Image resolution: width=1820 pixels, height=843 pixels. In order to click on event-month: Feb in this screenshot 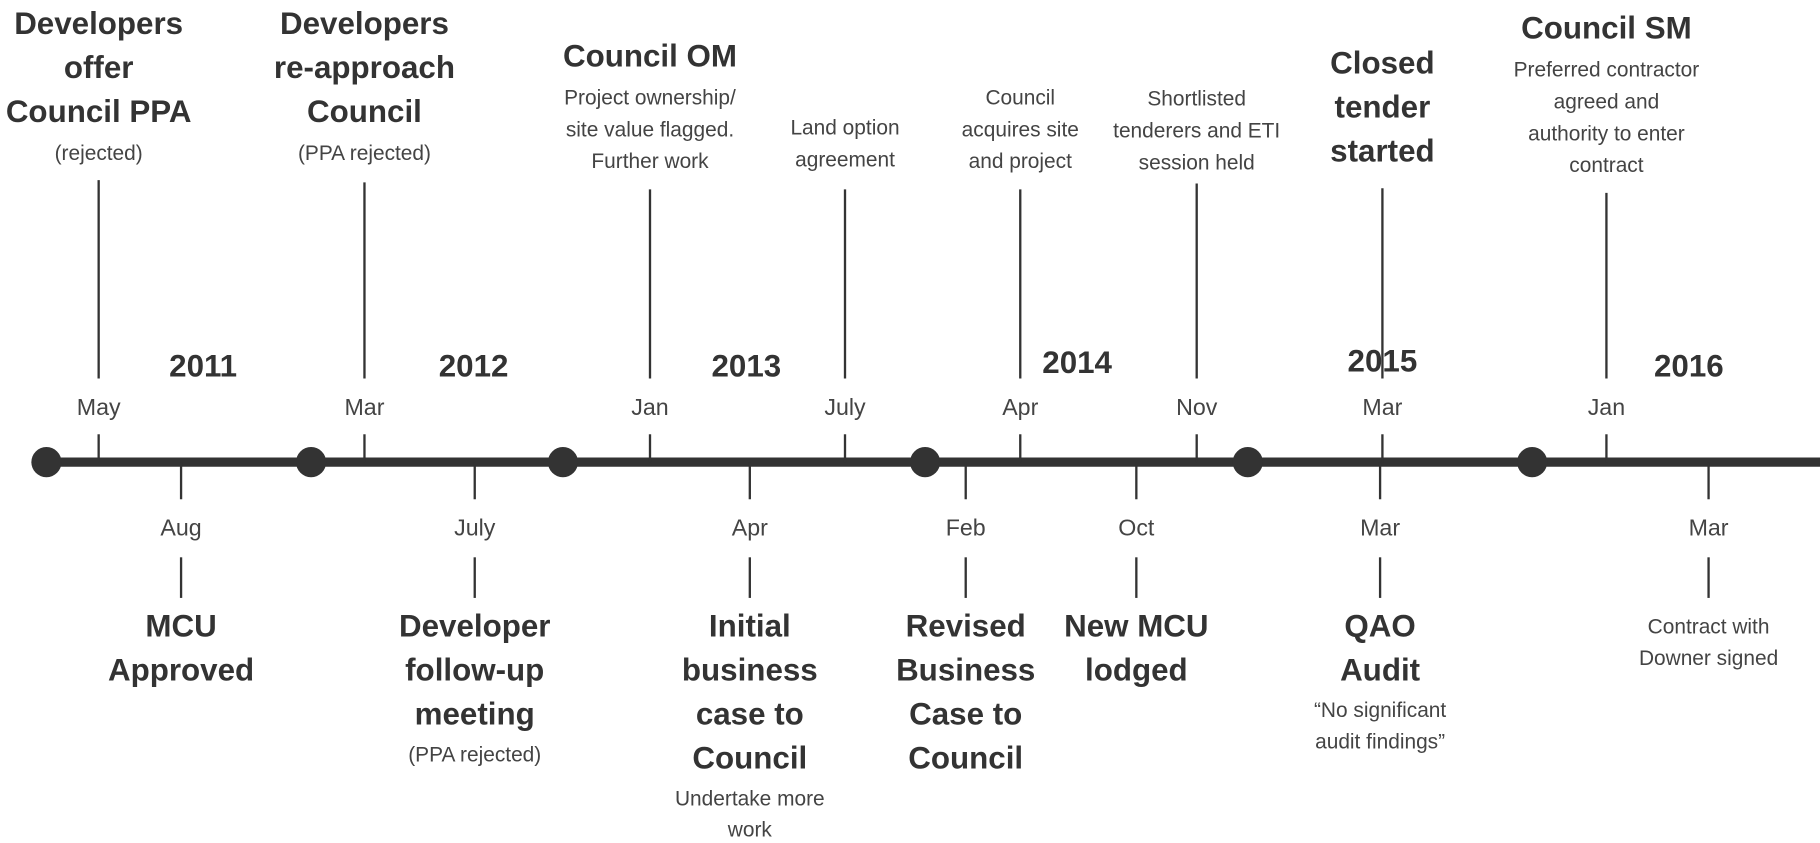, I will do `click(966, 528)`.